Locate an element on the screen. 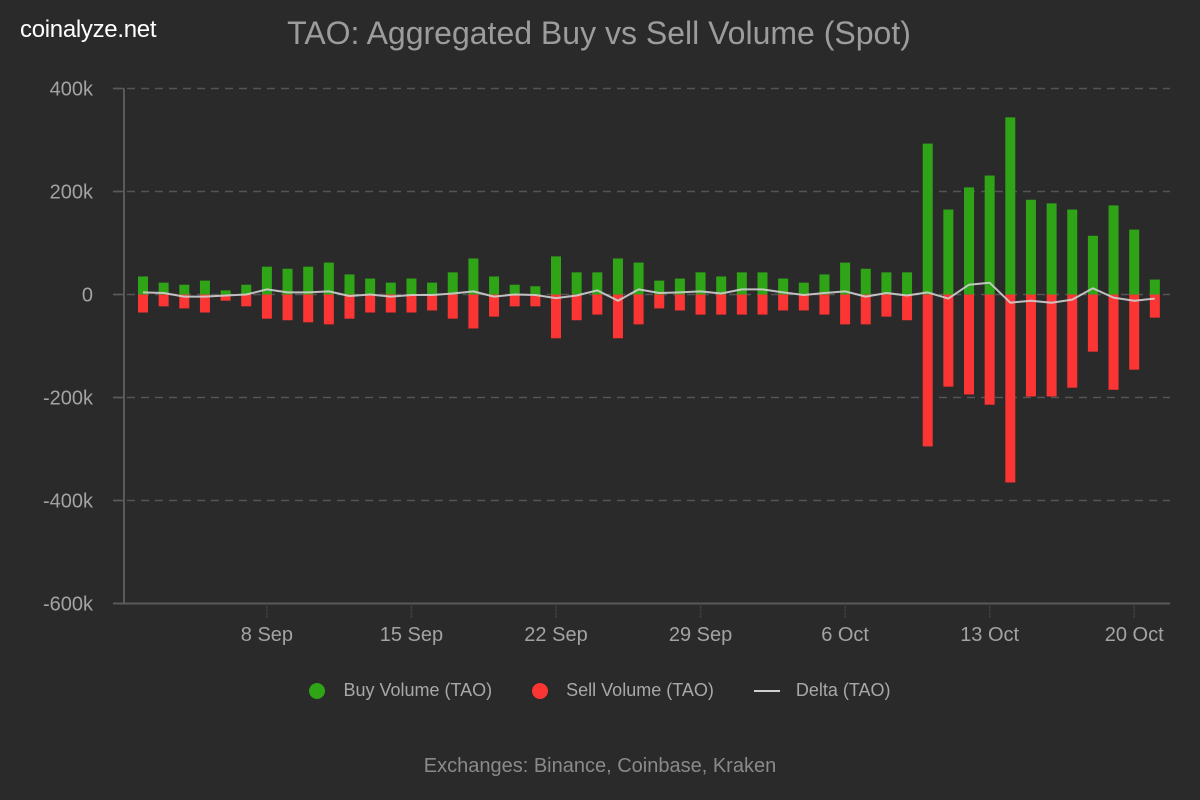  y-tick-label: 400k is located at coordinates (72, 90).